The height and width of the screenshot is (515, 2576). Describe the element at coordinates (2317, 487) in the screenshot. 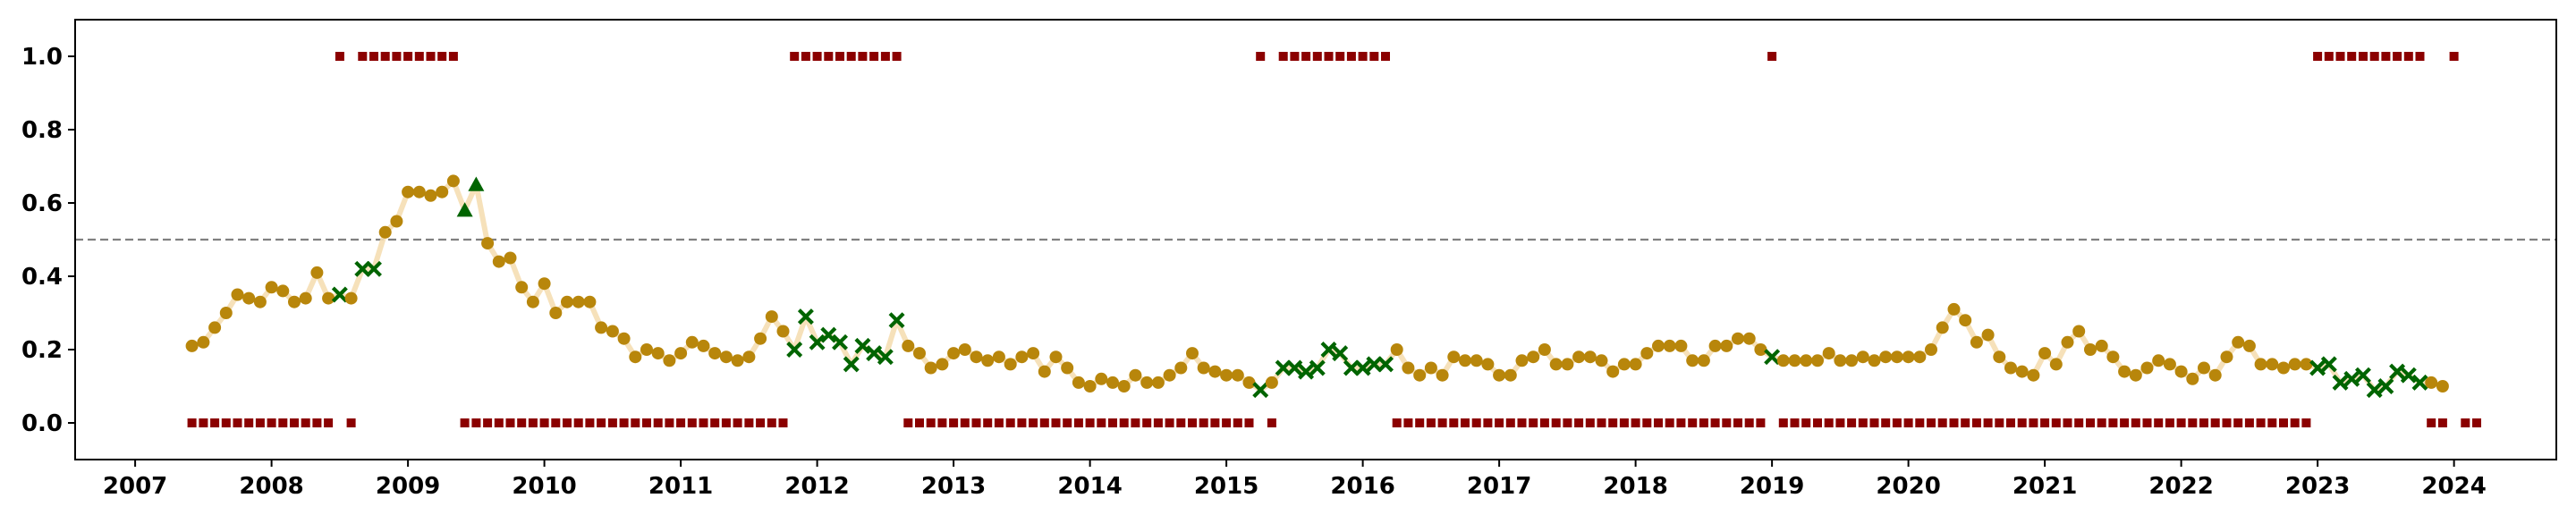

I see `x-tick-label: 2023` at that location.